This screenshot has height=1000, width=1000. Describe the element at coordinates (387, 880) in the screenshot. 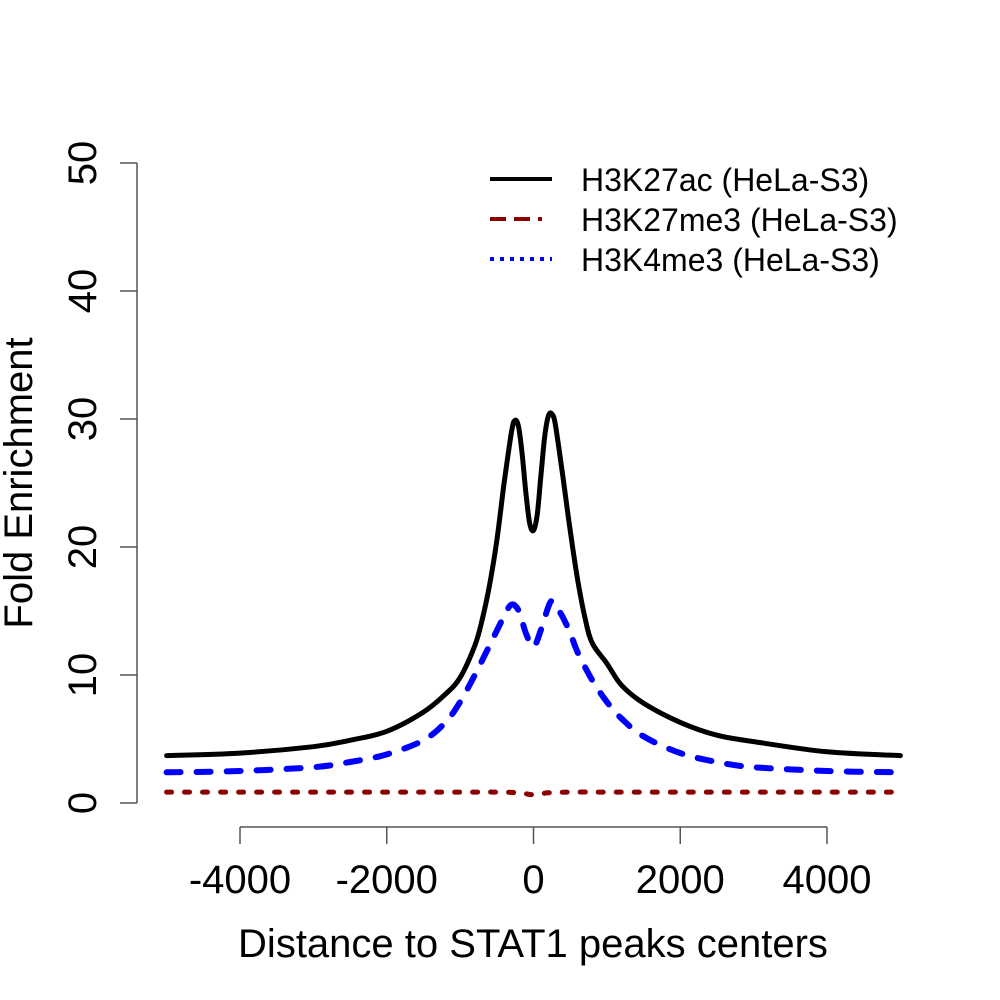

I see `x-tick-label: -2000` at that location.